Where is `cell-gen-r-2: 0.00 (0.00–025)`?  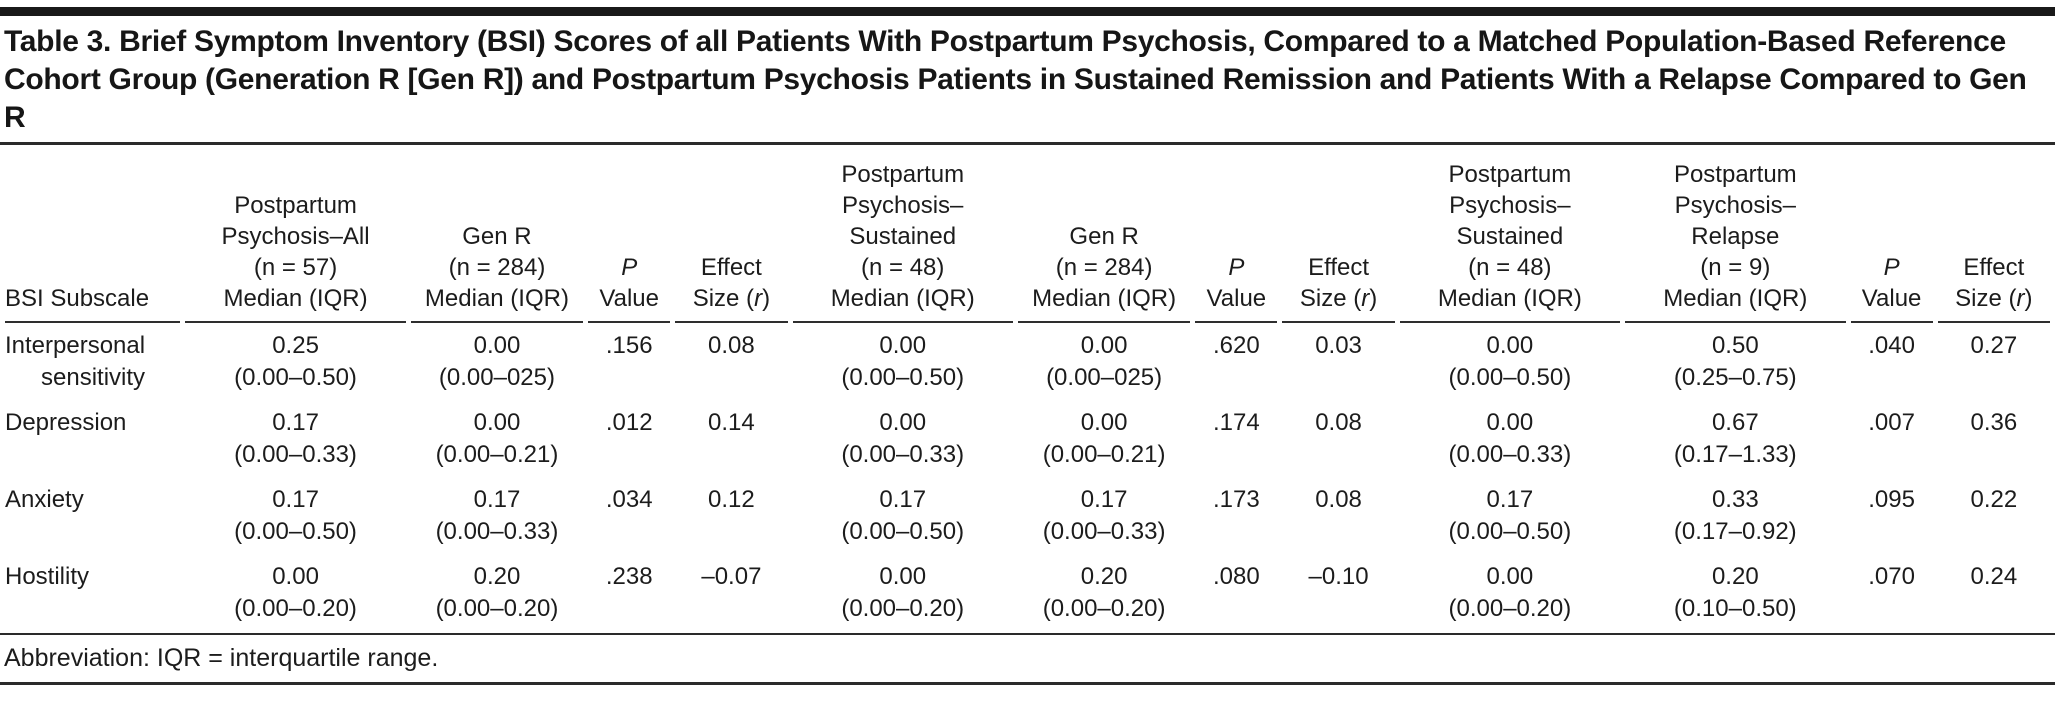 cell-gen-r-2: 0.00 (0.00–025) is located at coordinates (1104, 361).